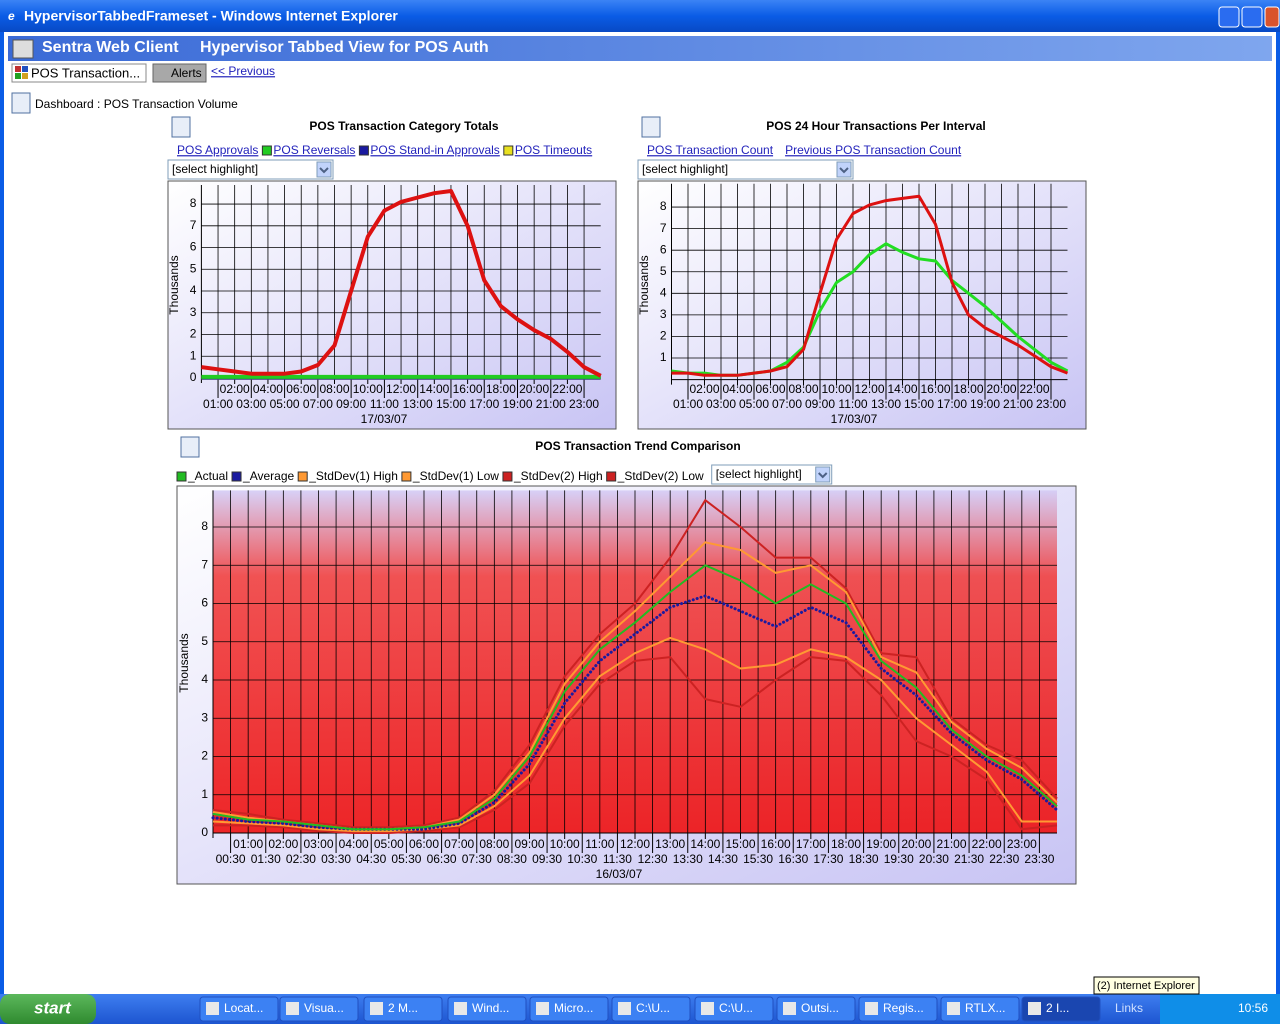  I want to click on y-tick-label: 5, so click(193, 268).